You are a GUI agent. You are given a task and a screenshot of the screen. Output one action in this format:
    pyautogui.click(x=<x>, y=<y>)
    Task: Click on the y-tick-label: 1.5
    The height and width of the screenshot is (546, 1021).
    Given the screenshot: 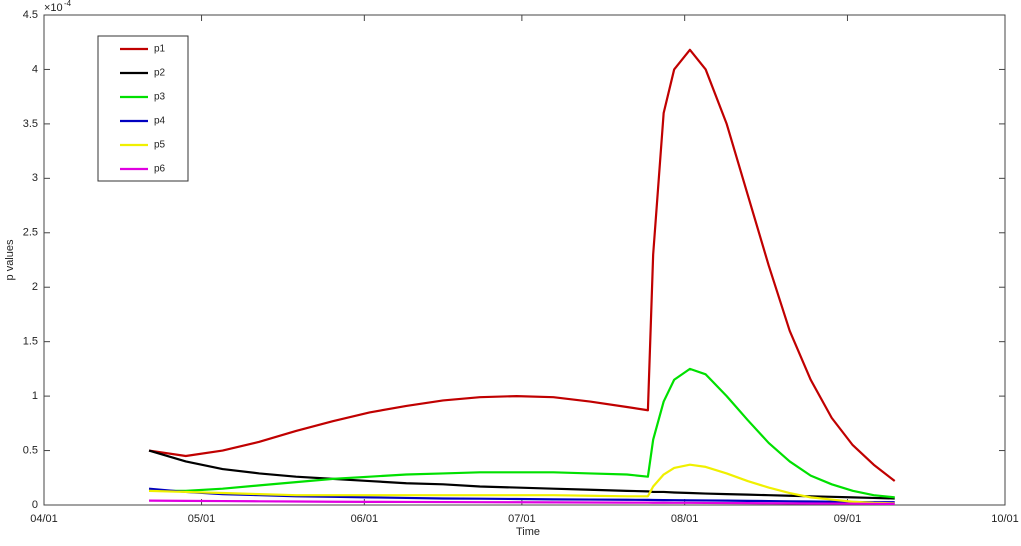 What is the action you would take?
    pyautogui.click(x=30, y=342)
    